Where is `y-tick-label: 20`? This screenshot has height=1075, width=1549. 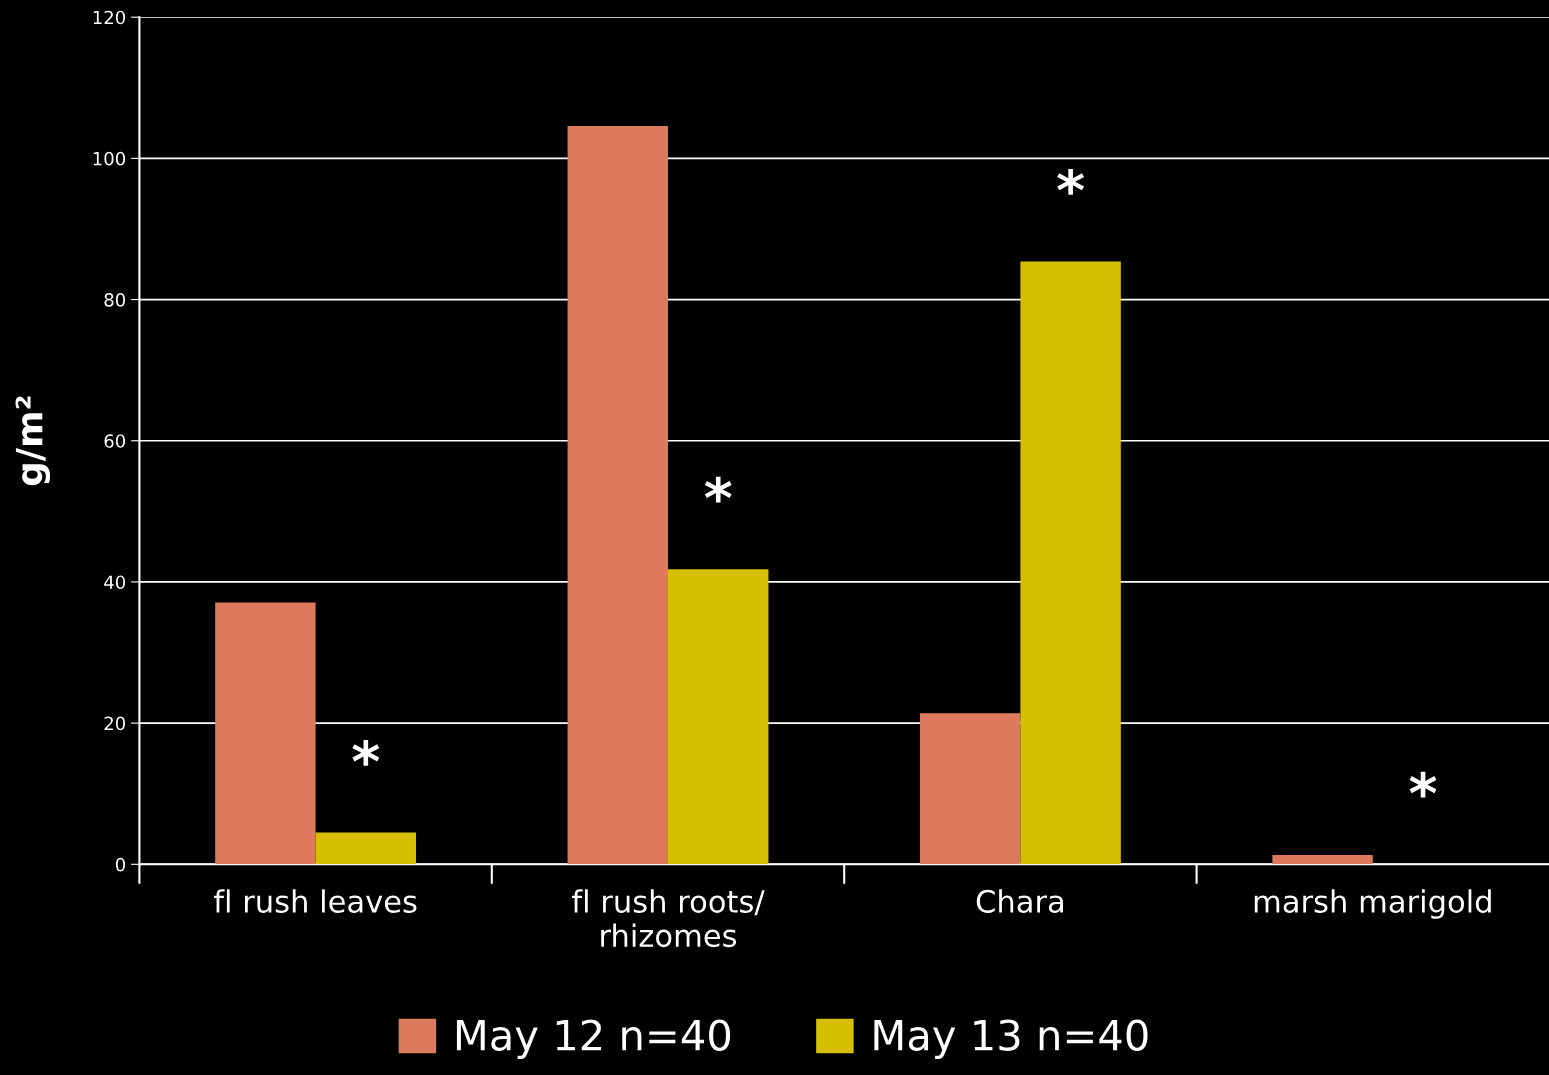
y-tick-label: 20 is located at coordinates (115, 723).